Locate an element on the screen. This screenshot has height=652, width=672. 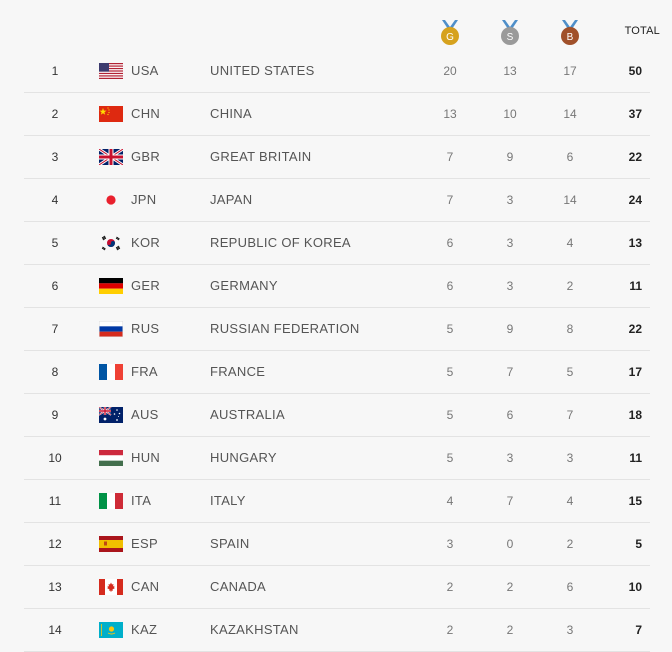
total-count: 37 is located at coordinates (635, 114).